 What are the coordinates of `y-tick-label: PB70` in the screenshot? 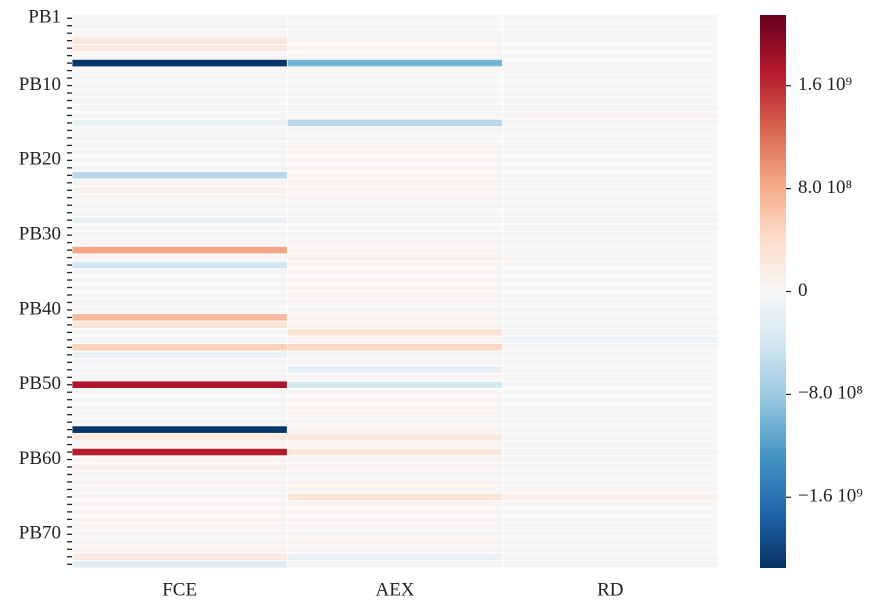 It's located at (40, 533).